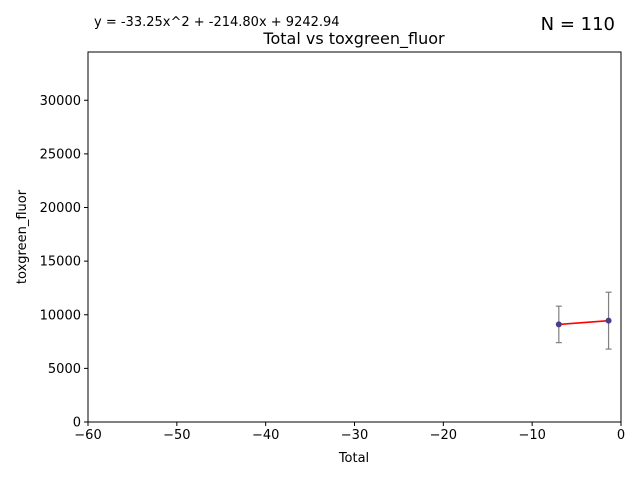  What do you see at coordinates (217, 22) in the screenshot?
I see `fit-equation: y = -33.25x^2 + -214.80x + 9242.94` at bounding box center [217, 22].